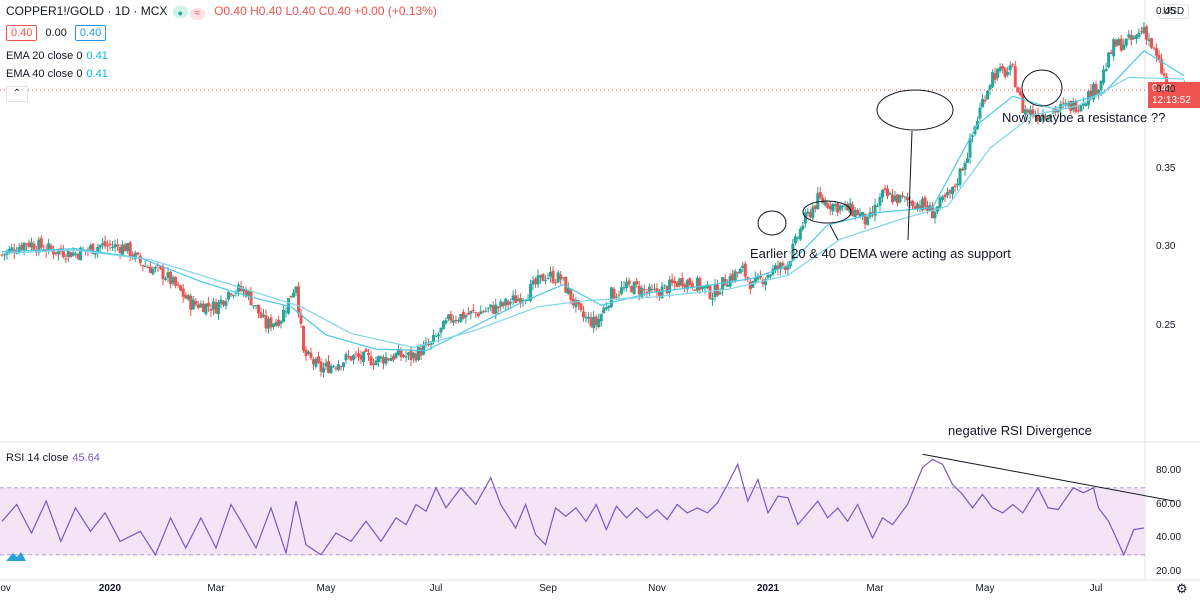 The width and height of the screenshot is (1200, 600). What do you see at coordinates (1166, 89) in the screenshot?
I see `price-tick-label: 0.40` at bounding box center [1166, 89].